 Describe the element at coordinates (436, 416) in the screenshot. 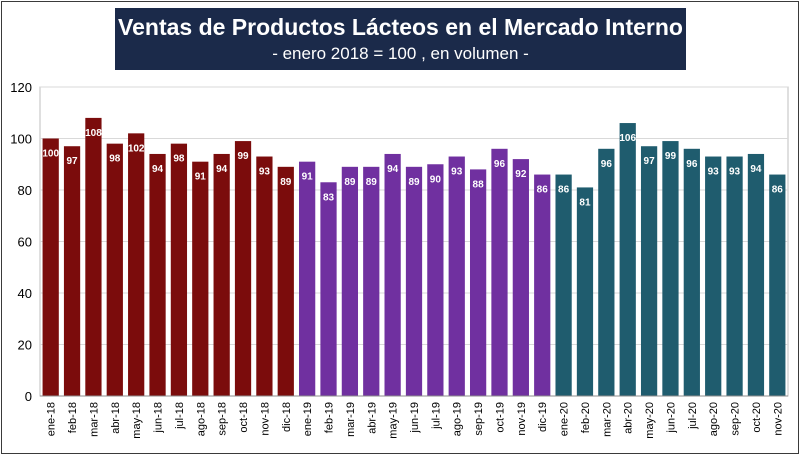

I see `x-tick-label: jul-19` at that location.